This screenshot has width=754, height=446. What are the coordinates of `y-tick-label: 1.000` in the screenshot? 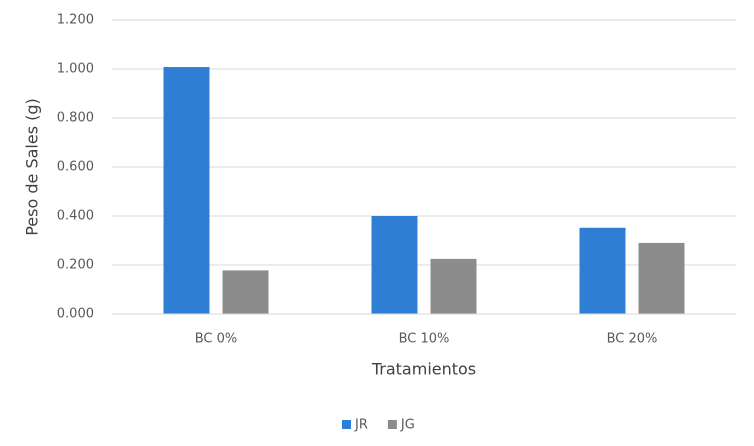 It's located at (75, 69).